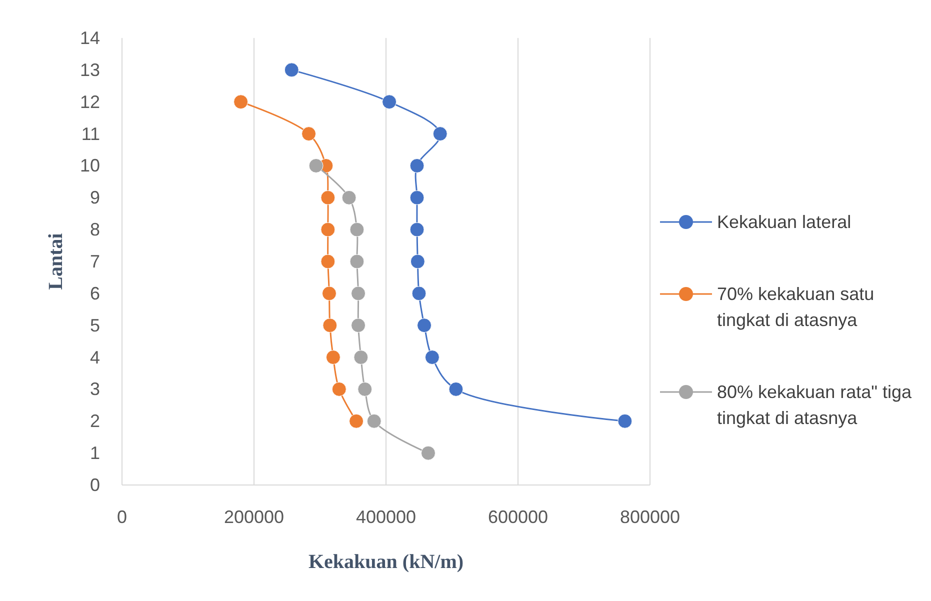  Describe the element at coordinates (95, 357) in the screenshot. I see `y-tick-label: 4` at that location.